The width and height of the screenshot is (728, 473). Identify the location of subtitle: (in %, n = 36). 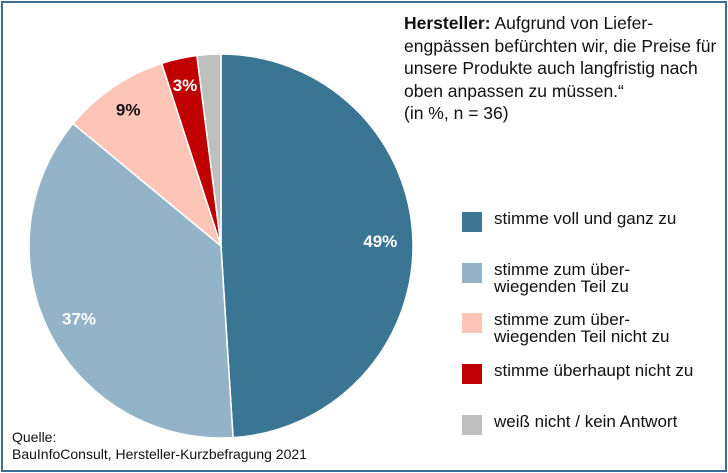
(456, 113).